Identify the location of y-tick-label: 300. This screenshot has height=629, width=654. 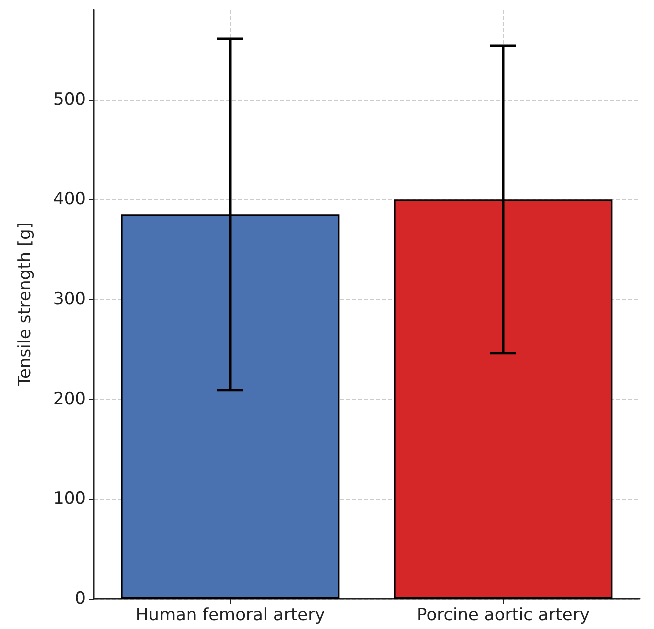
(70, 300).